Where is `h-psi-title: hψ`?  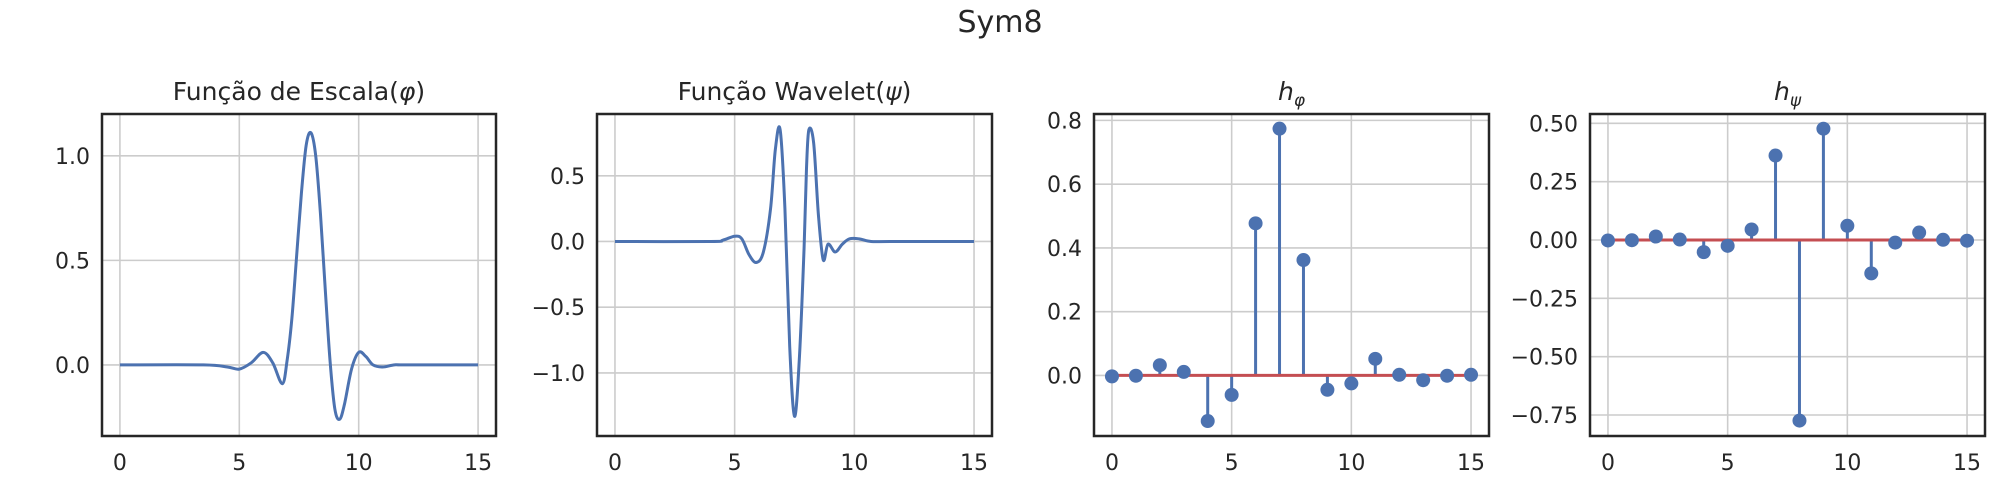 h-psi-title: hψ is located at coordinates (1788, 94).